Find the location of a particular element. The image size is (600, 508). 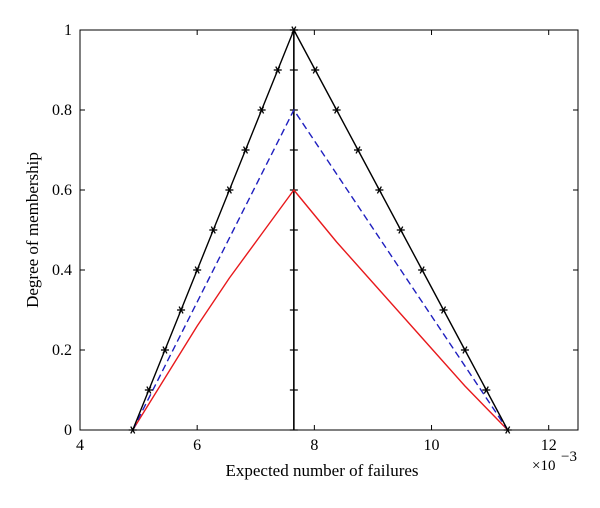

x-tick-label: 6 is located at coordinates (197, 445).